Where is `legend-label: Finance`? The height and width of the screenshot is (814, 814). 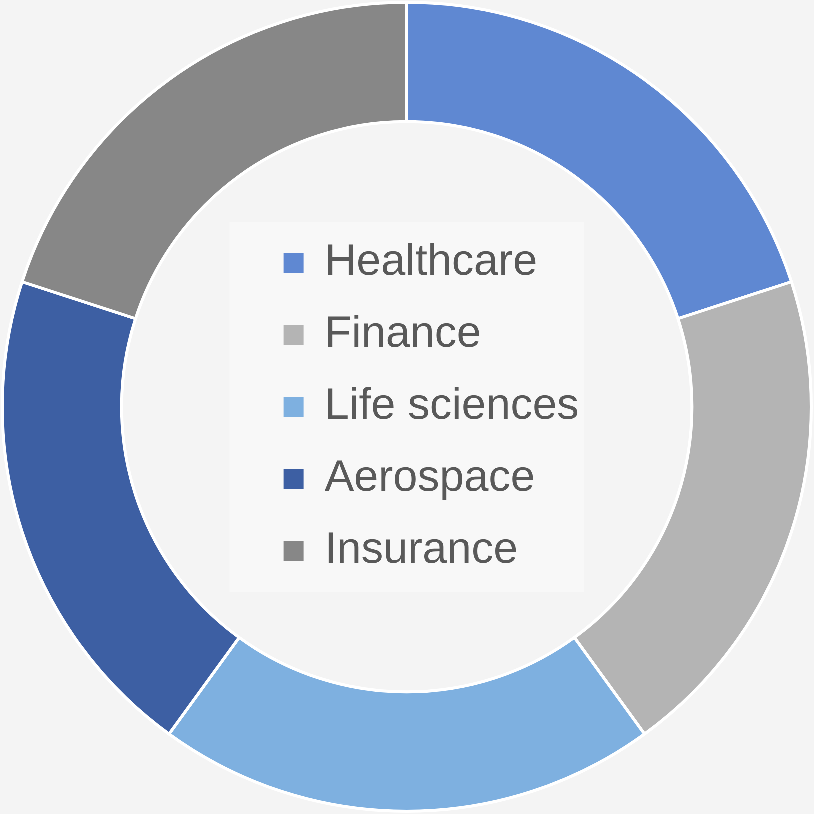
legend-label: Finance is located at coordinates (403, 333).